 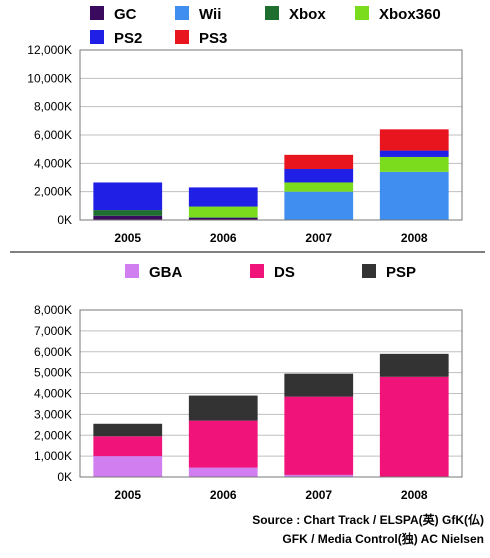 What do you see at coordinates (272, 13) in the screenshot?
I see `legend-swatch-xbox` at bounding box center [272, 13].